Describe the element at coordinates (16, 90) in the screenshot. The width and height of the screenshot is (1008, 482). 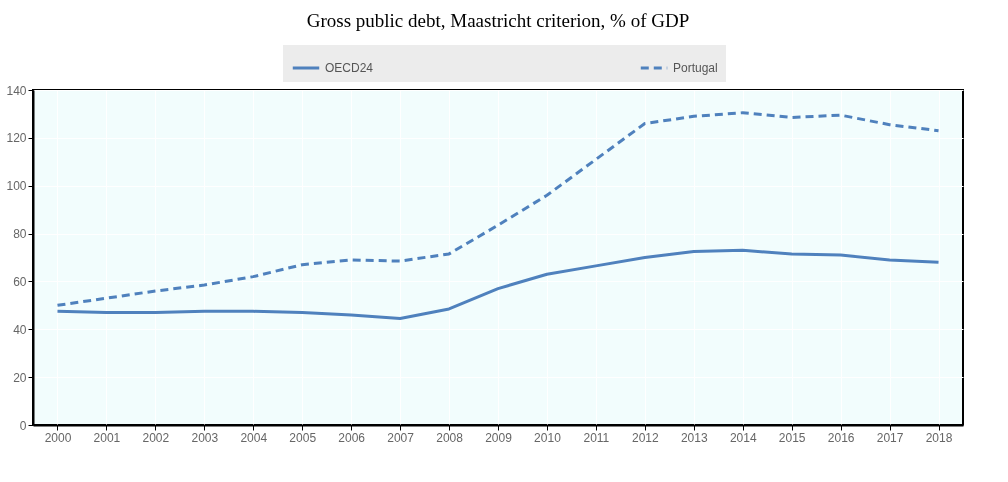
I see `y-tick-label: 140` at that location.